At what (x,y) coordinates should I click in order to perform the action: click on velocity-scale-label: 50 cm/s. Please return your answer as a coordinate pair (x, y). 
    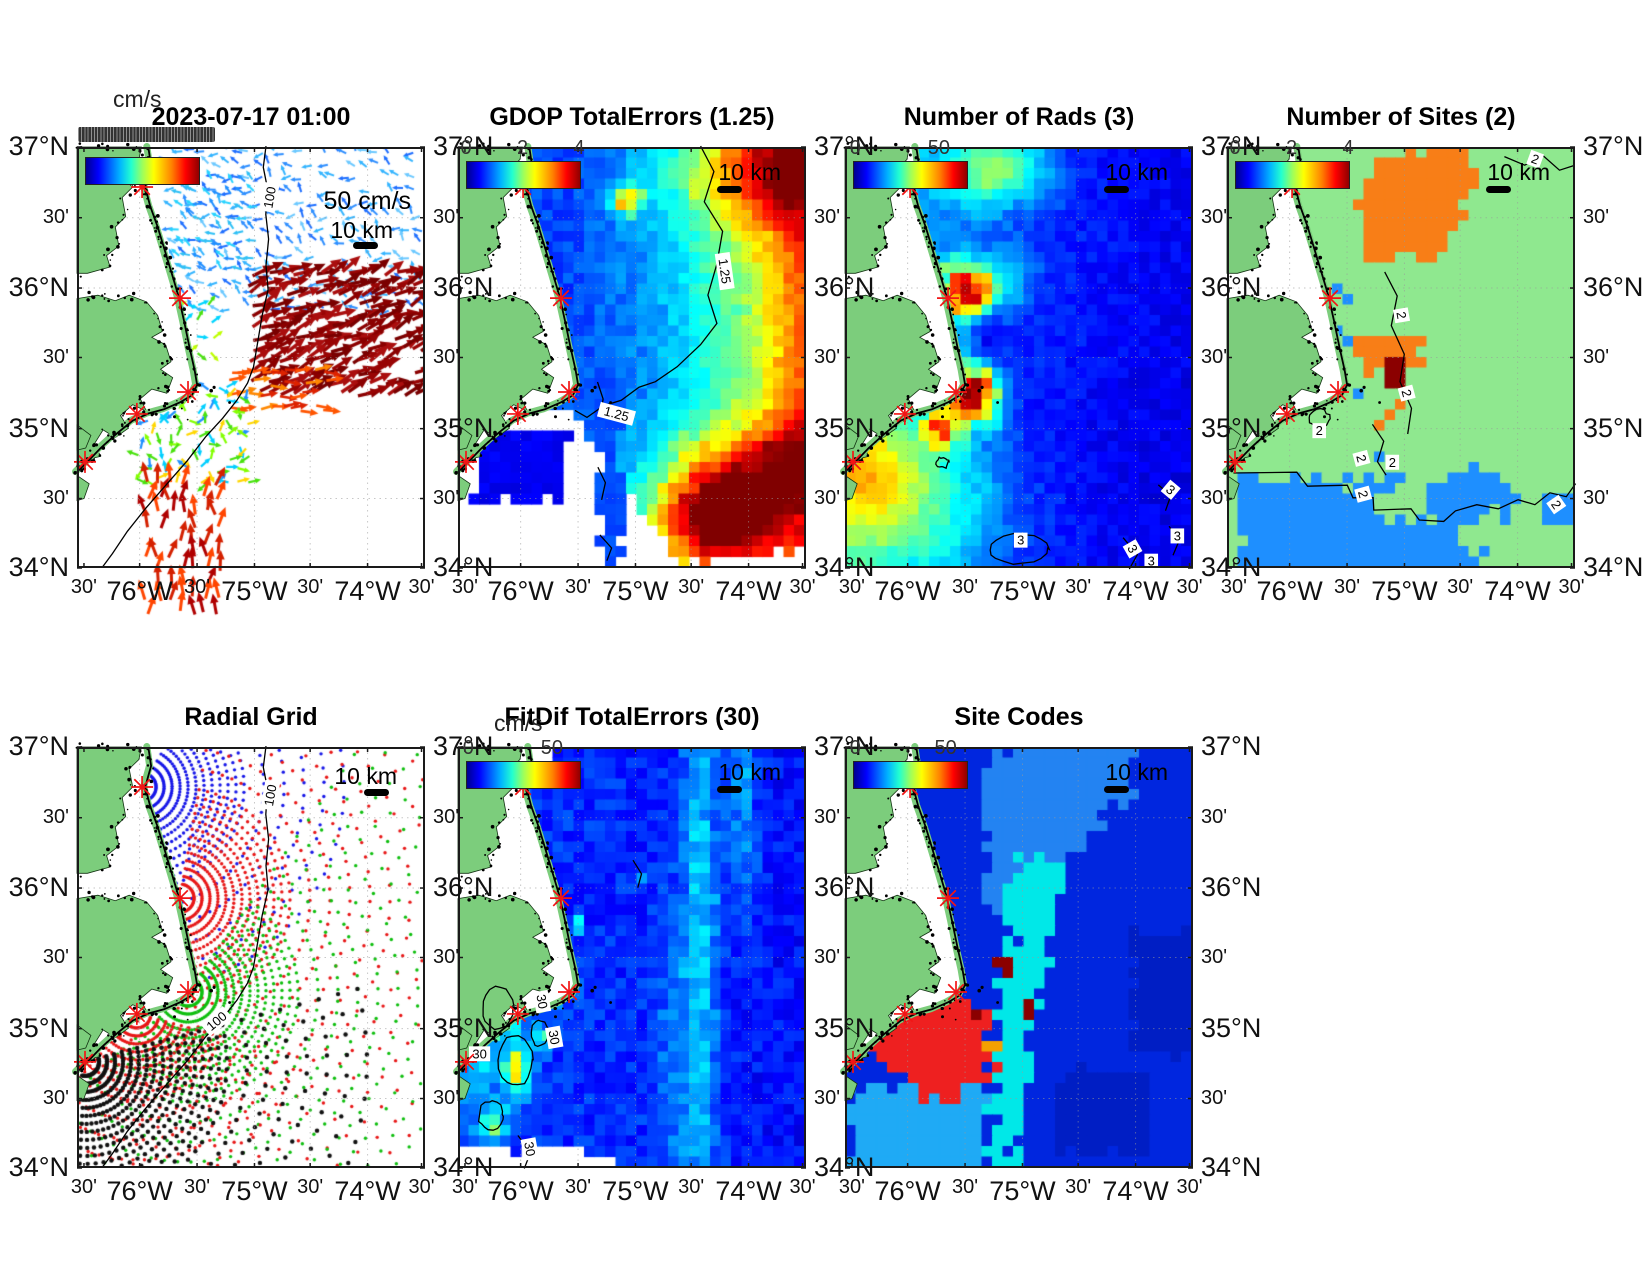
    Looking at the image, I should click on (367, 201).